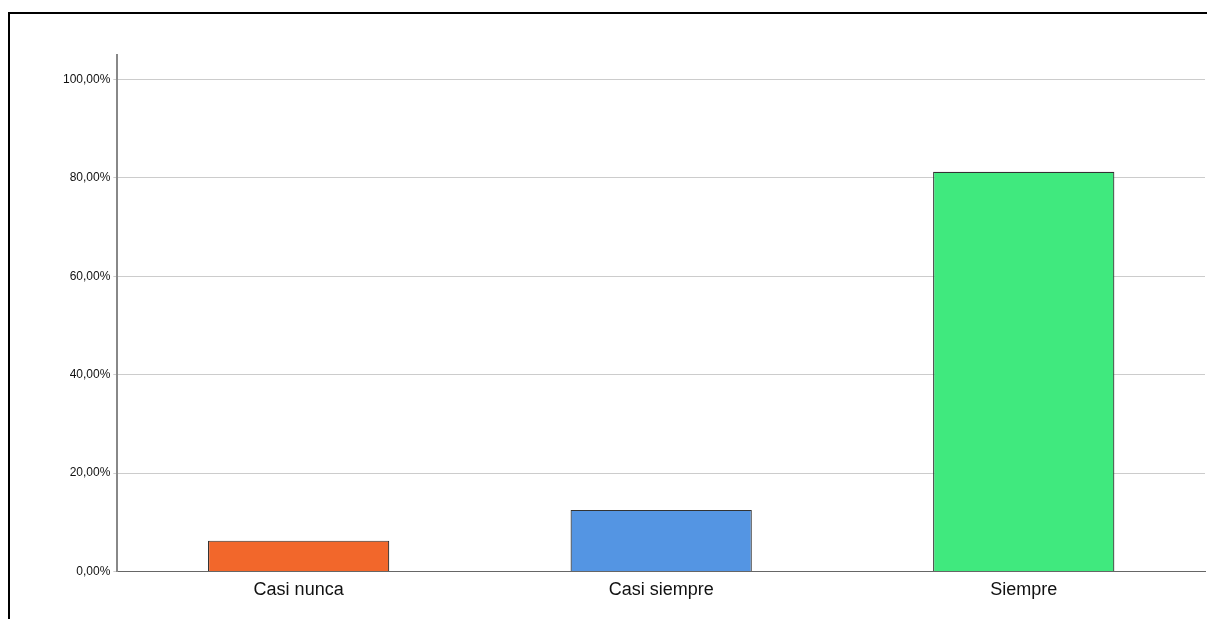  Describe the element at coordinates (661, 589) in the screenshot. I see `x-tick-label: Casi siempre` at that location.